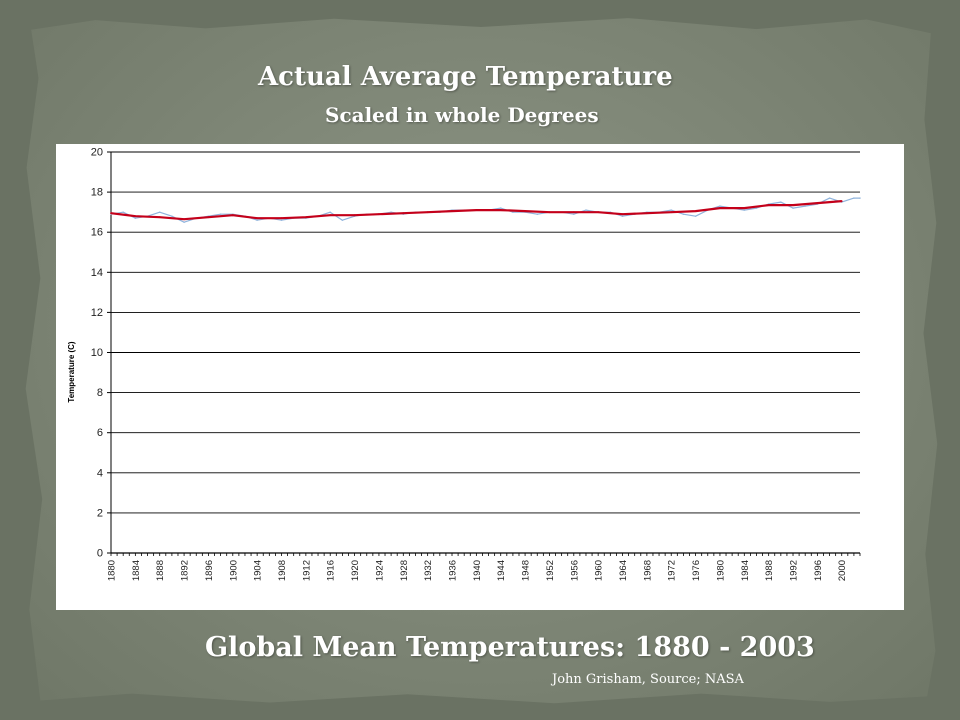 The image size is (960, 720). Describe the element at coordinates (465, 77) in the screenshot. I see `slide-title: Actual Average Temperature` at that location.